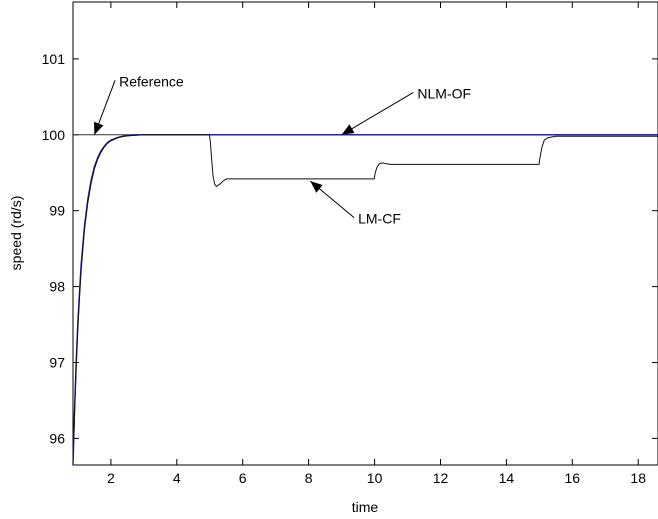 This screenshot has height=519, width=658. I want to click on x-tick-label: 12, so click(441, 478).